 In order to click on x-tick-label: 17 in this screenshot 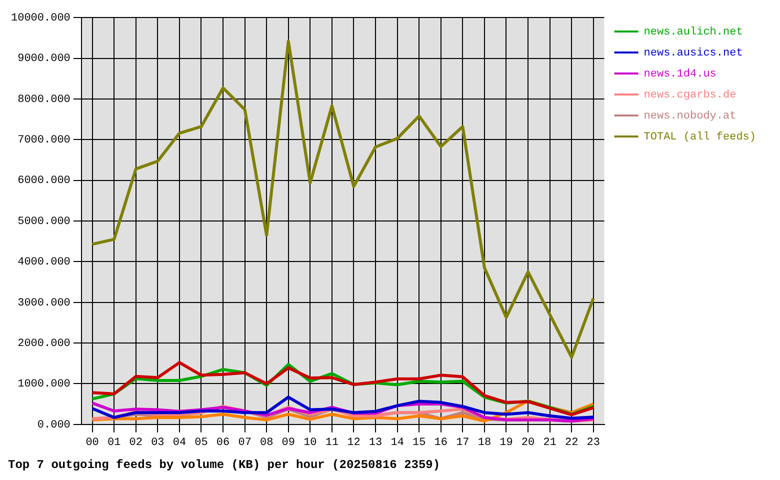, I will do `click(463, 442)`.